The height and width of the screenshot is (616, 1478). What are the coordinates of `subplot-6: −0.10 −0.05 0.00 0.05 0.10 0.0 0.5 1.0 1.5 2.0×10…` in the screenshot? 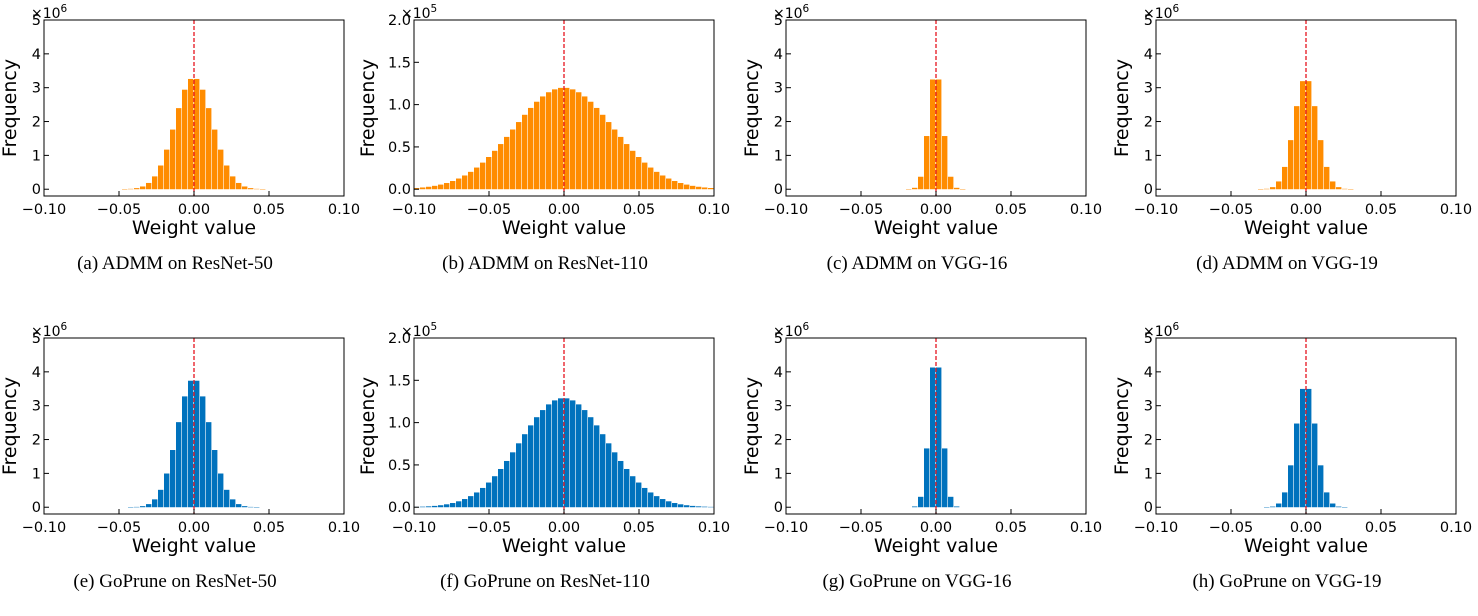 It's located at (543, 456).